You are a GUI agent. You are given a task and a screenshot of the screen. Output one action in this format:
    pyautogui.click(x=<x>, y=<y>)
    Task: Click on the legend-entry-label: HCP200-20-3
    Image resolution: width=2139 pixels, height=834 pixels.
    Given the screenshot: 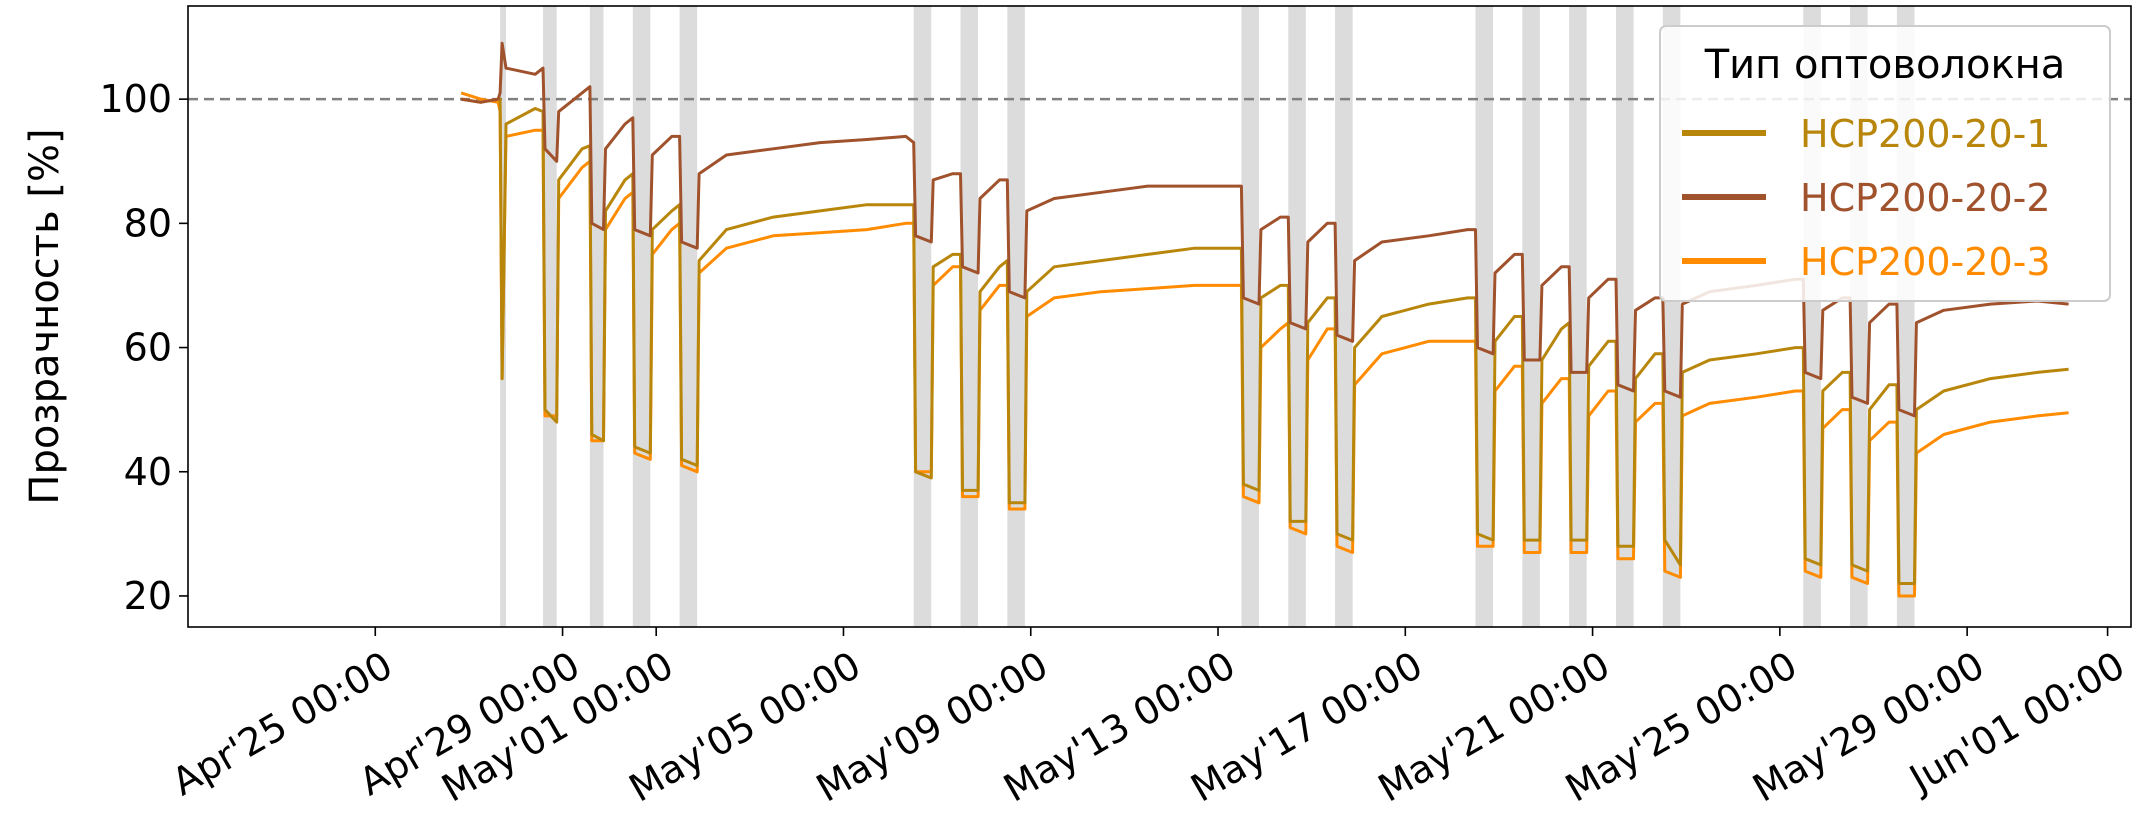 What is the action you would take?
    pyautogui.click(x=1925, y=262)
    